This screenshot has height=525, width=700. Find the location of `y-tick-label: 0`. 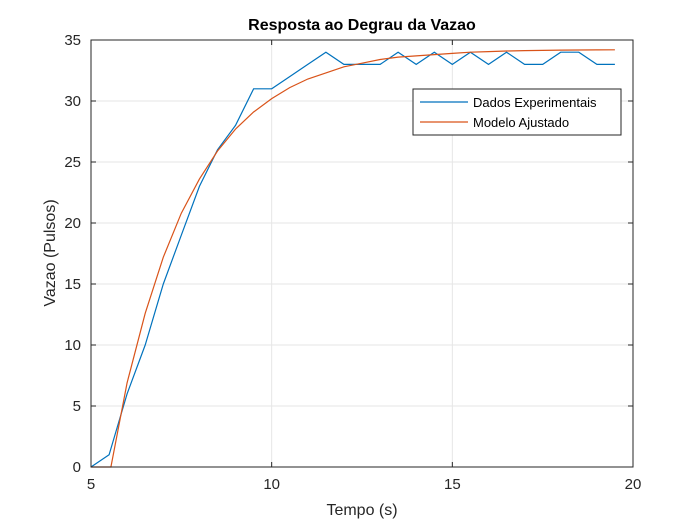

y-tick-label: 0 is located at coordinates (77, 467).